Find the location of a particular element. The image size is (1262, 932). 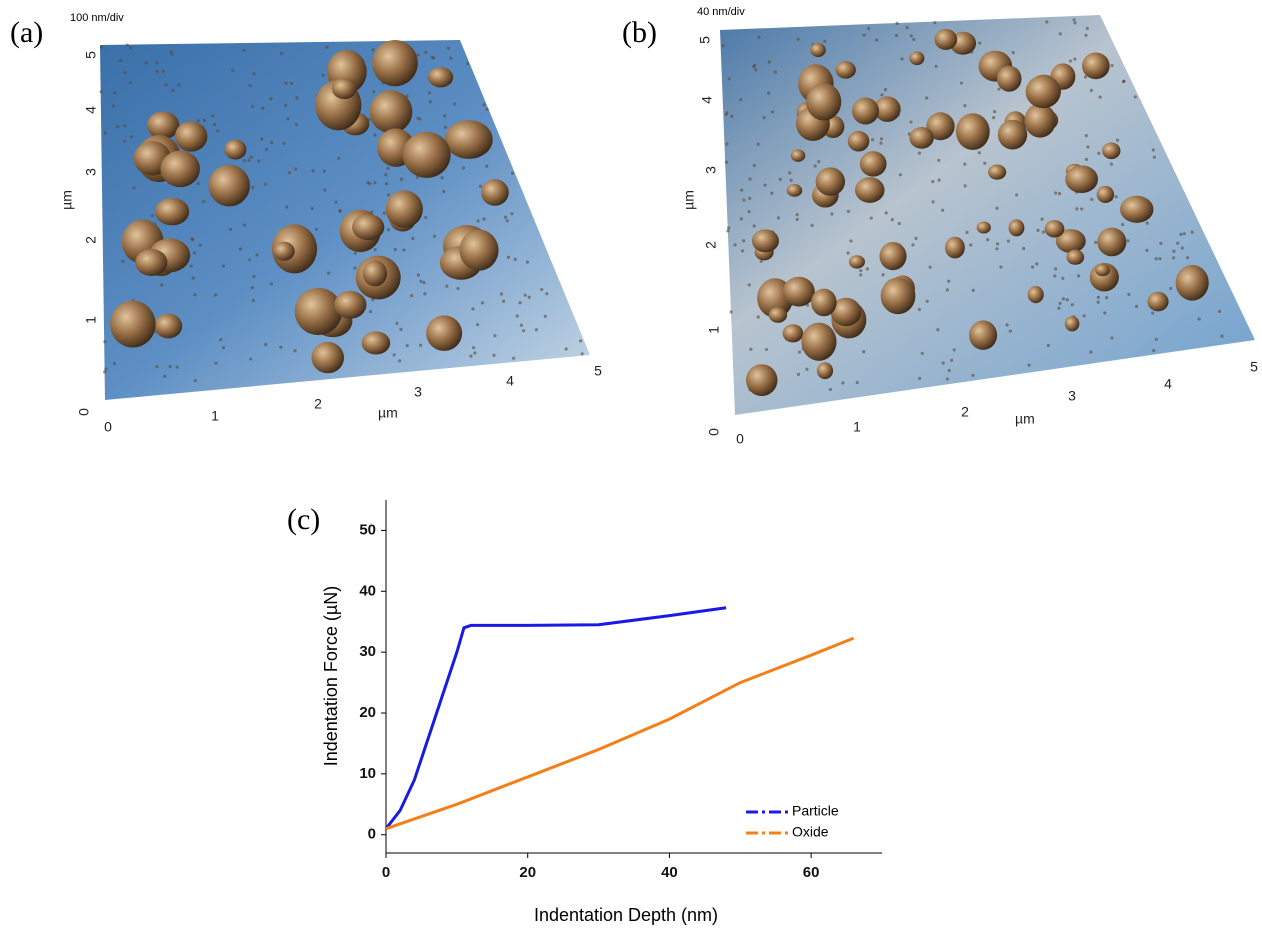

legend-label: Oxide is located at coordinates (810, 832).